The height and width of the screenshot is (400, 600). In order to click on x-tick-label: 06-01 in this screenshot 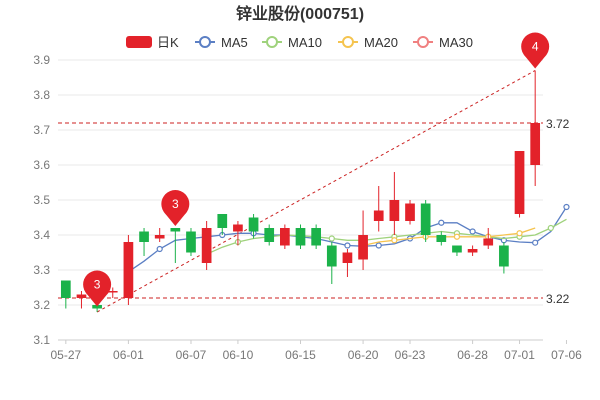, I will do `click(128, 355)`.